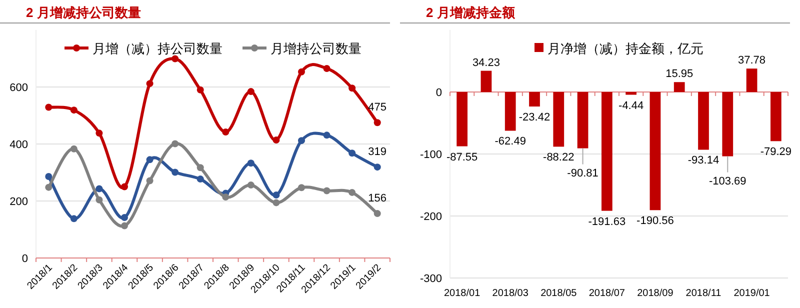 The image size is (800, 308). I want to click on y-tick-label: 400, so click(19, 145).